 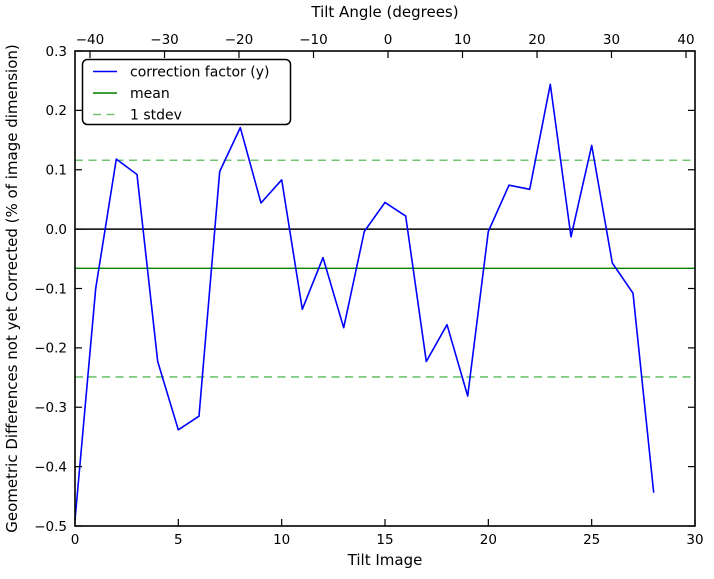 What do you see at coordinates (150, 94) in the screenshot?
I see `legend-label-mean: mean` at bounding box center [150, 94].